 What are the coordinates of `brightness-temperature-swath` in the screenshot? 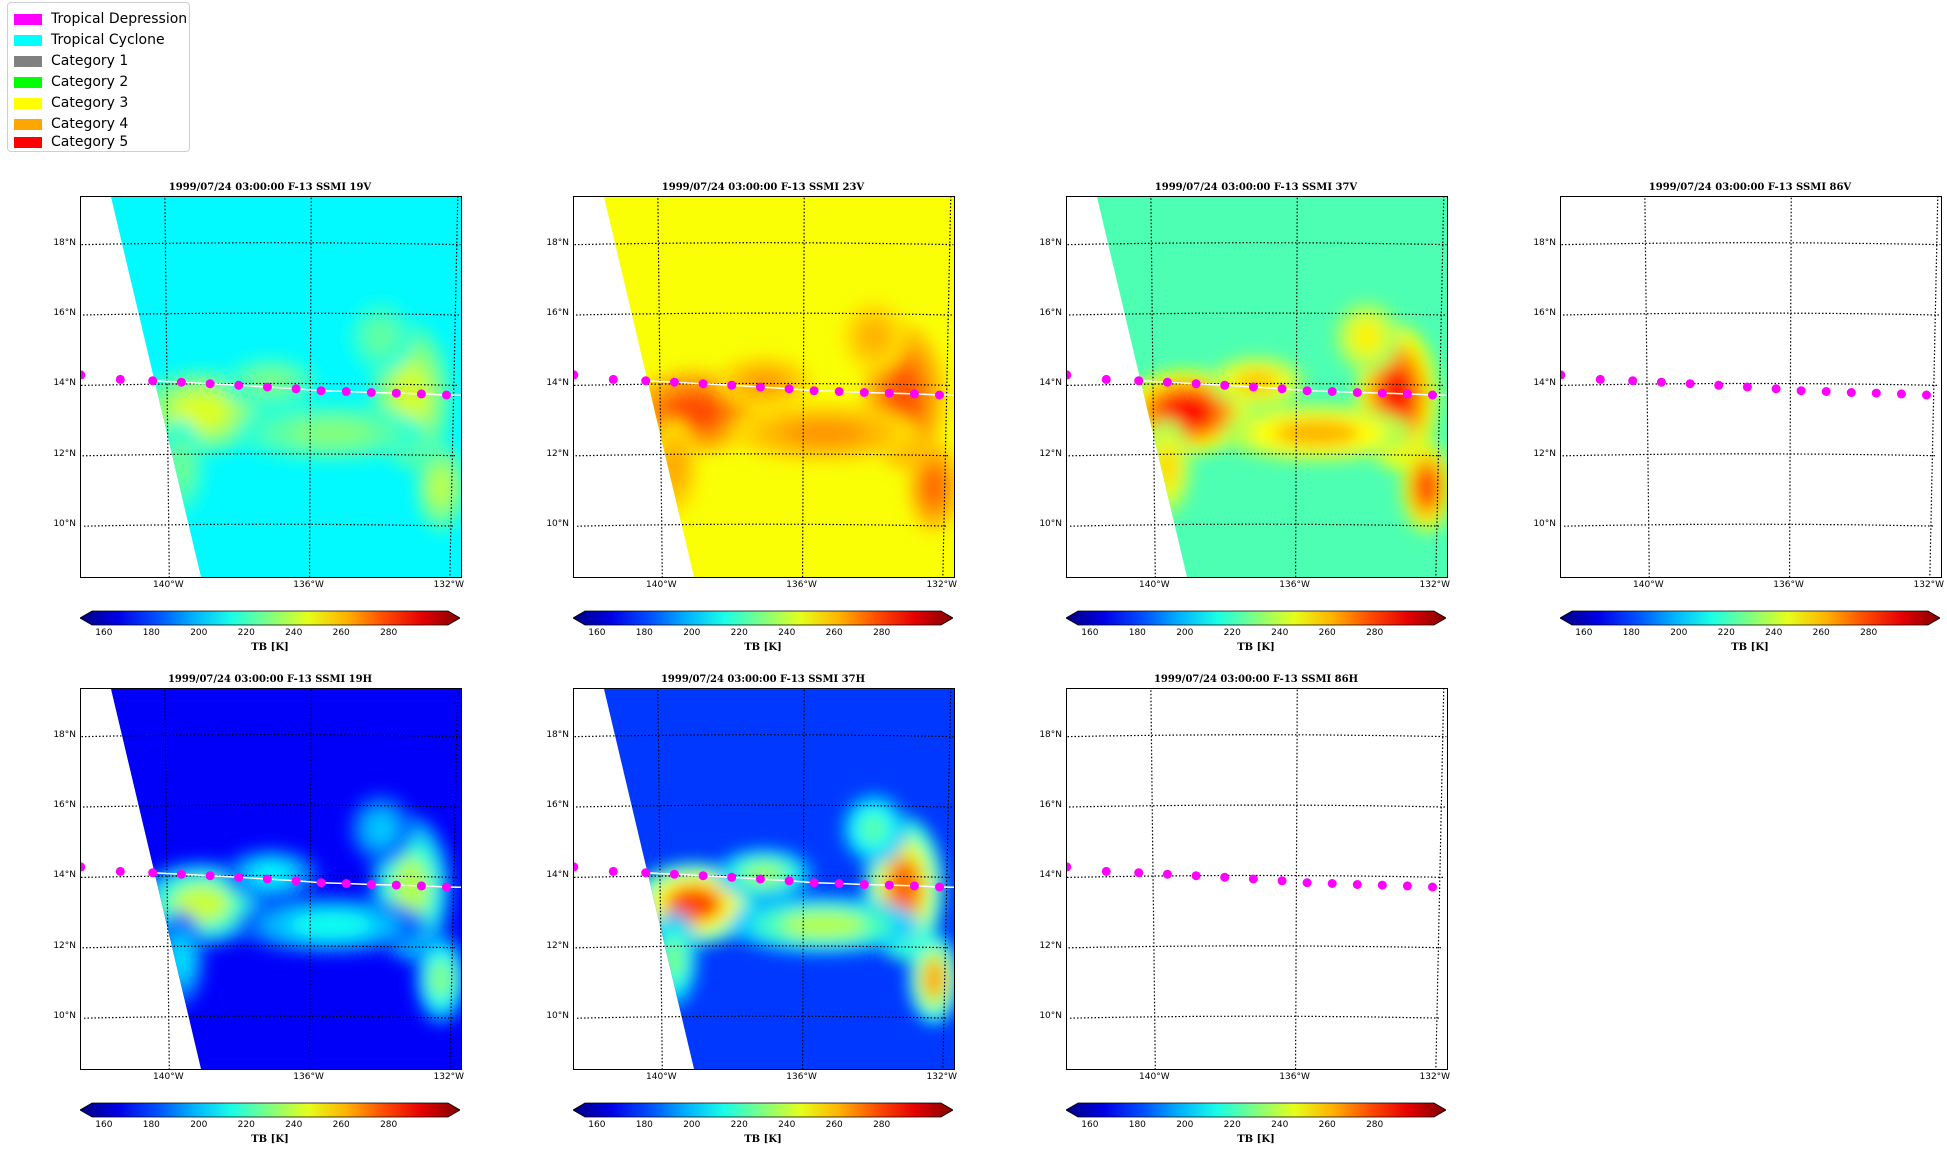 It's located at (1272, 387).